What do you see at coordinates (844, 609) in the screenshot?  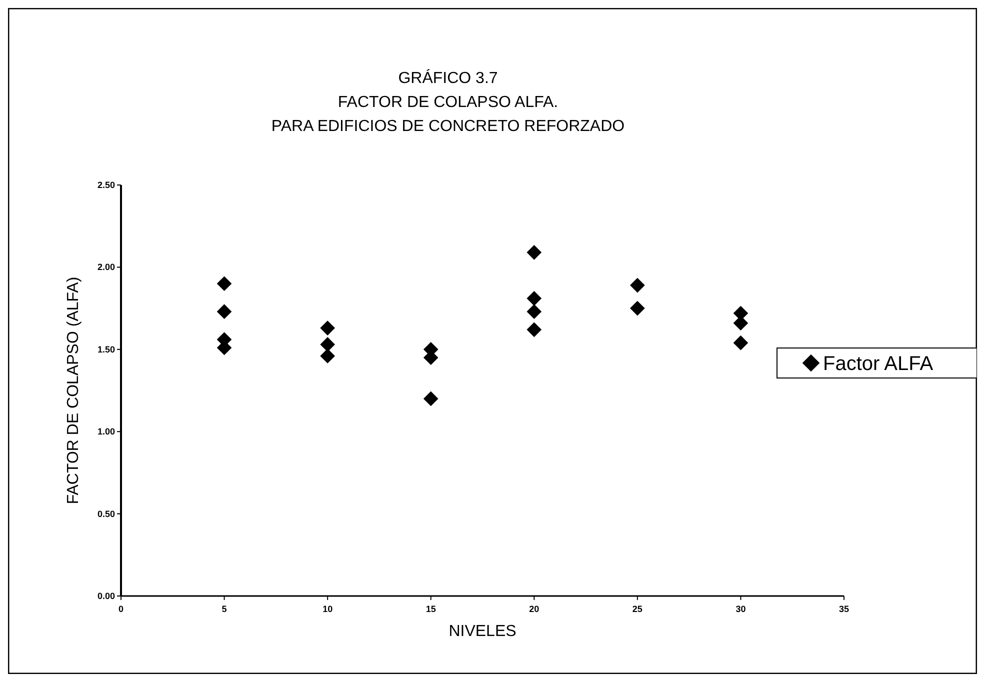 I see `x-tick-label: 35` at bounding box center [844, 609].